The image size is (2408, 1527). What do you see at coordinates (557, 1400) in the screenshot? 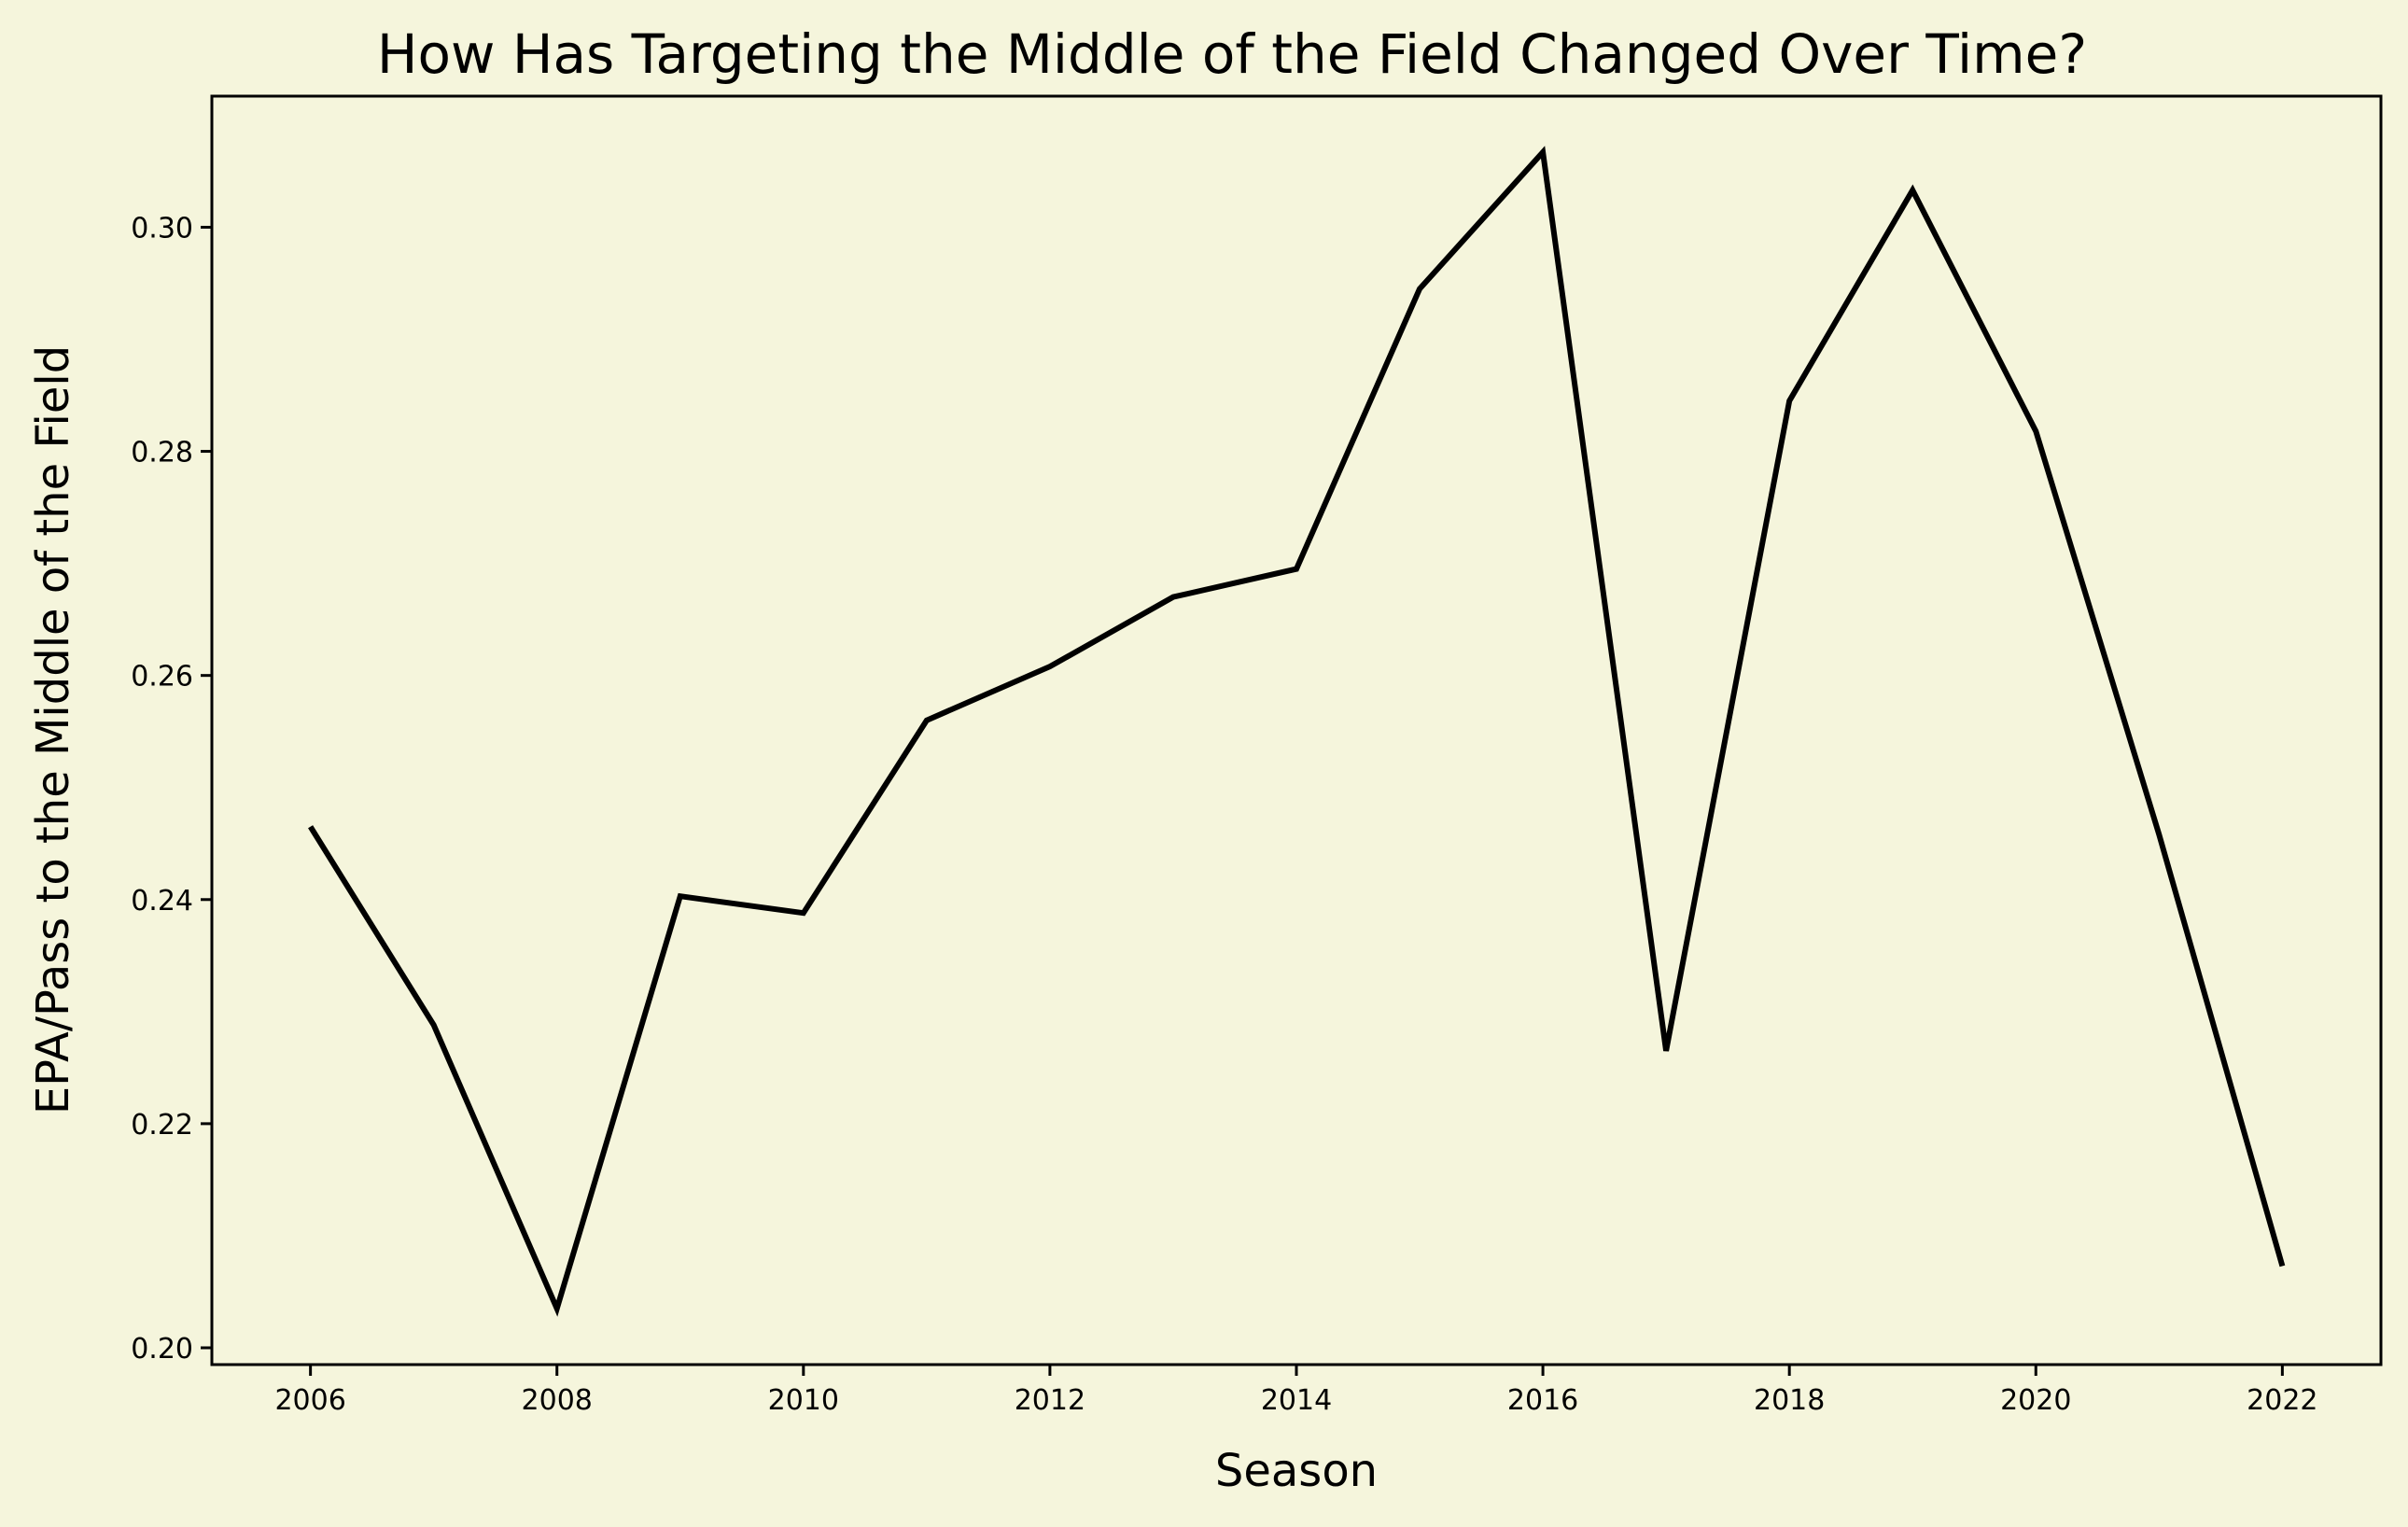
I see `x-tick-label: 2008` at bounding box center [557, 1400].